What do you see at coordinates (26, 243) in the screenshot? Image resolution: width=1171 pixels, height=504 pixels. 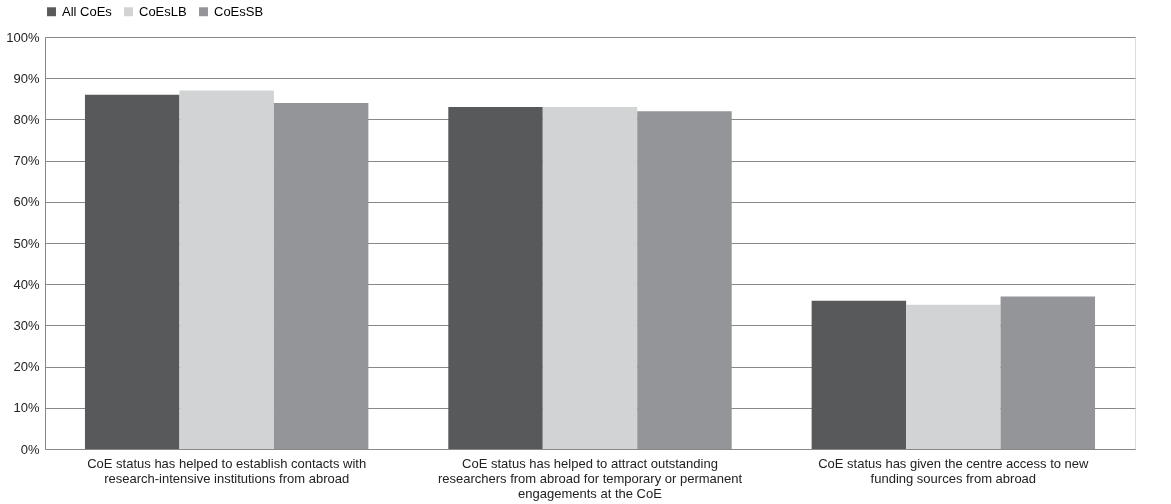 I see `y-tick-label: 50%` at bounding box center [26, 243].